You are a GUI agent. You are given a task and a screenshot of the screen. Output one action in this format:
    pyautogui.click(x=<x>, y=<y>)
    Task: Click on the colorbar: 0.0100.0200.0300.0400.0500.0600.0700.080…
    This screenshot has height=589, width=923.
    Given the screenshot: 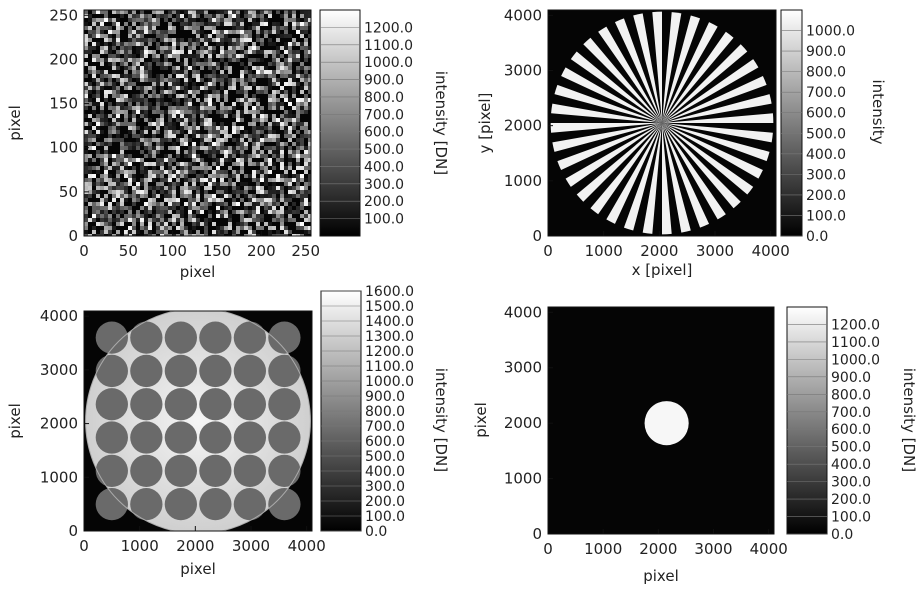 What is the action you would take?
    pyautogui.click(x=852, y=424)
    